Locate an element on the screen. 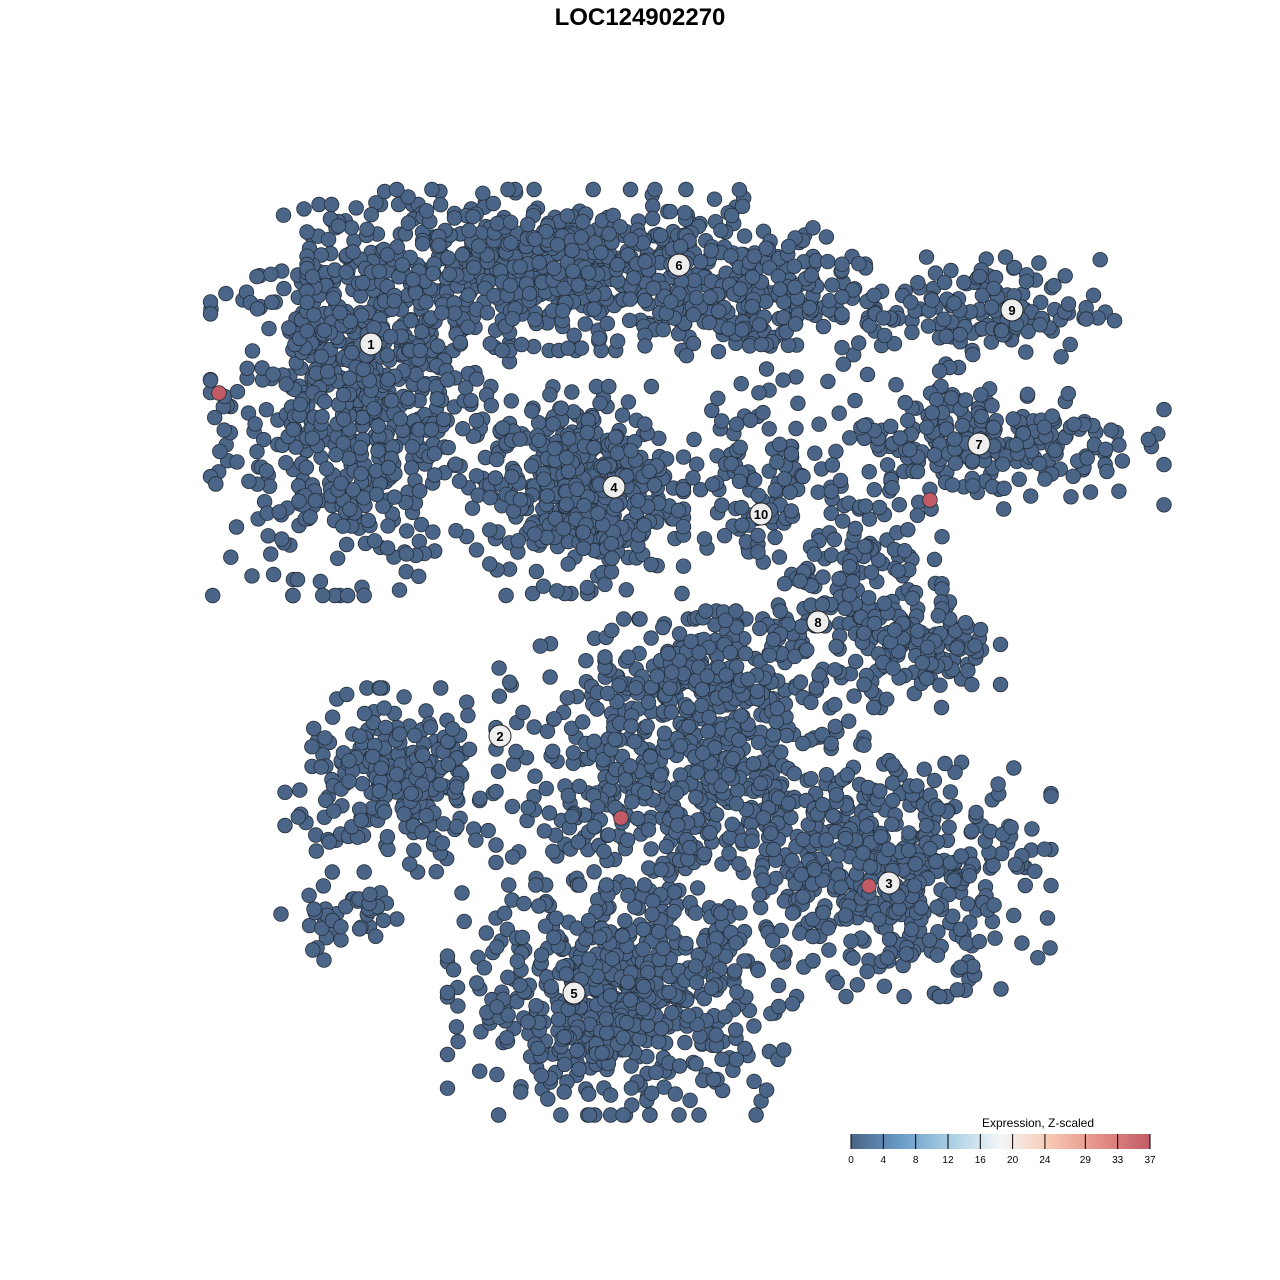  legend-colorbar is located at coordinates (1000, 1141).